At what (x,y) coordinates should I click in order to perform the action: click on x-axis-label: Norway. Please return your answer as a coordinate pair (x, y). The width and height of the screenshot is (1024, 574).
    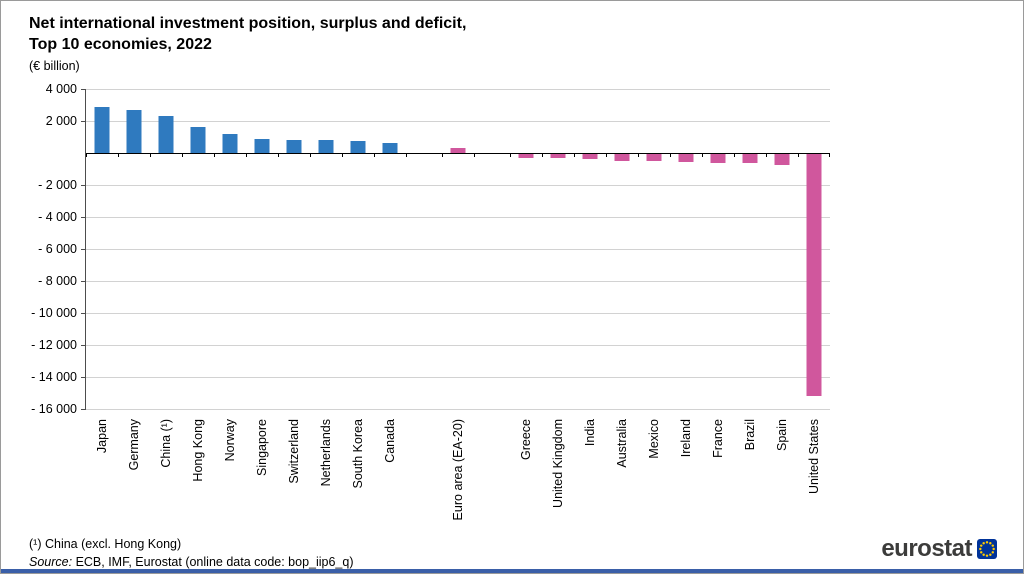
    Looking at the image, I should click on (230, 440).